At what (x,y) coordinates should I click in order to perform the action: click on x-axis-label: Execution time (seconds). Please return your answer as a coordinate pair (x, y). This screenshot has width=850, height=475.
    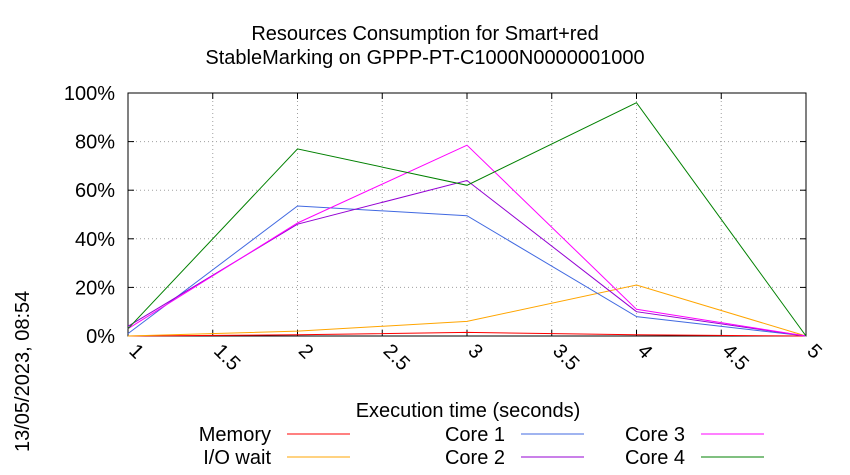
    Looking at the image, I should click on (468, 411).